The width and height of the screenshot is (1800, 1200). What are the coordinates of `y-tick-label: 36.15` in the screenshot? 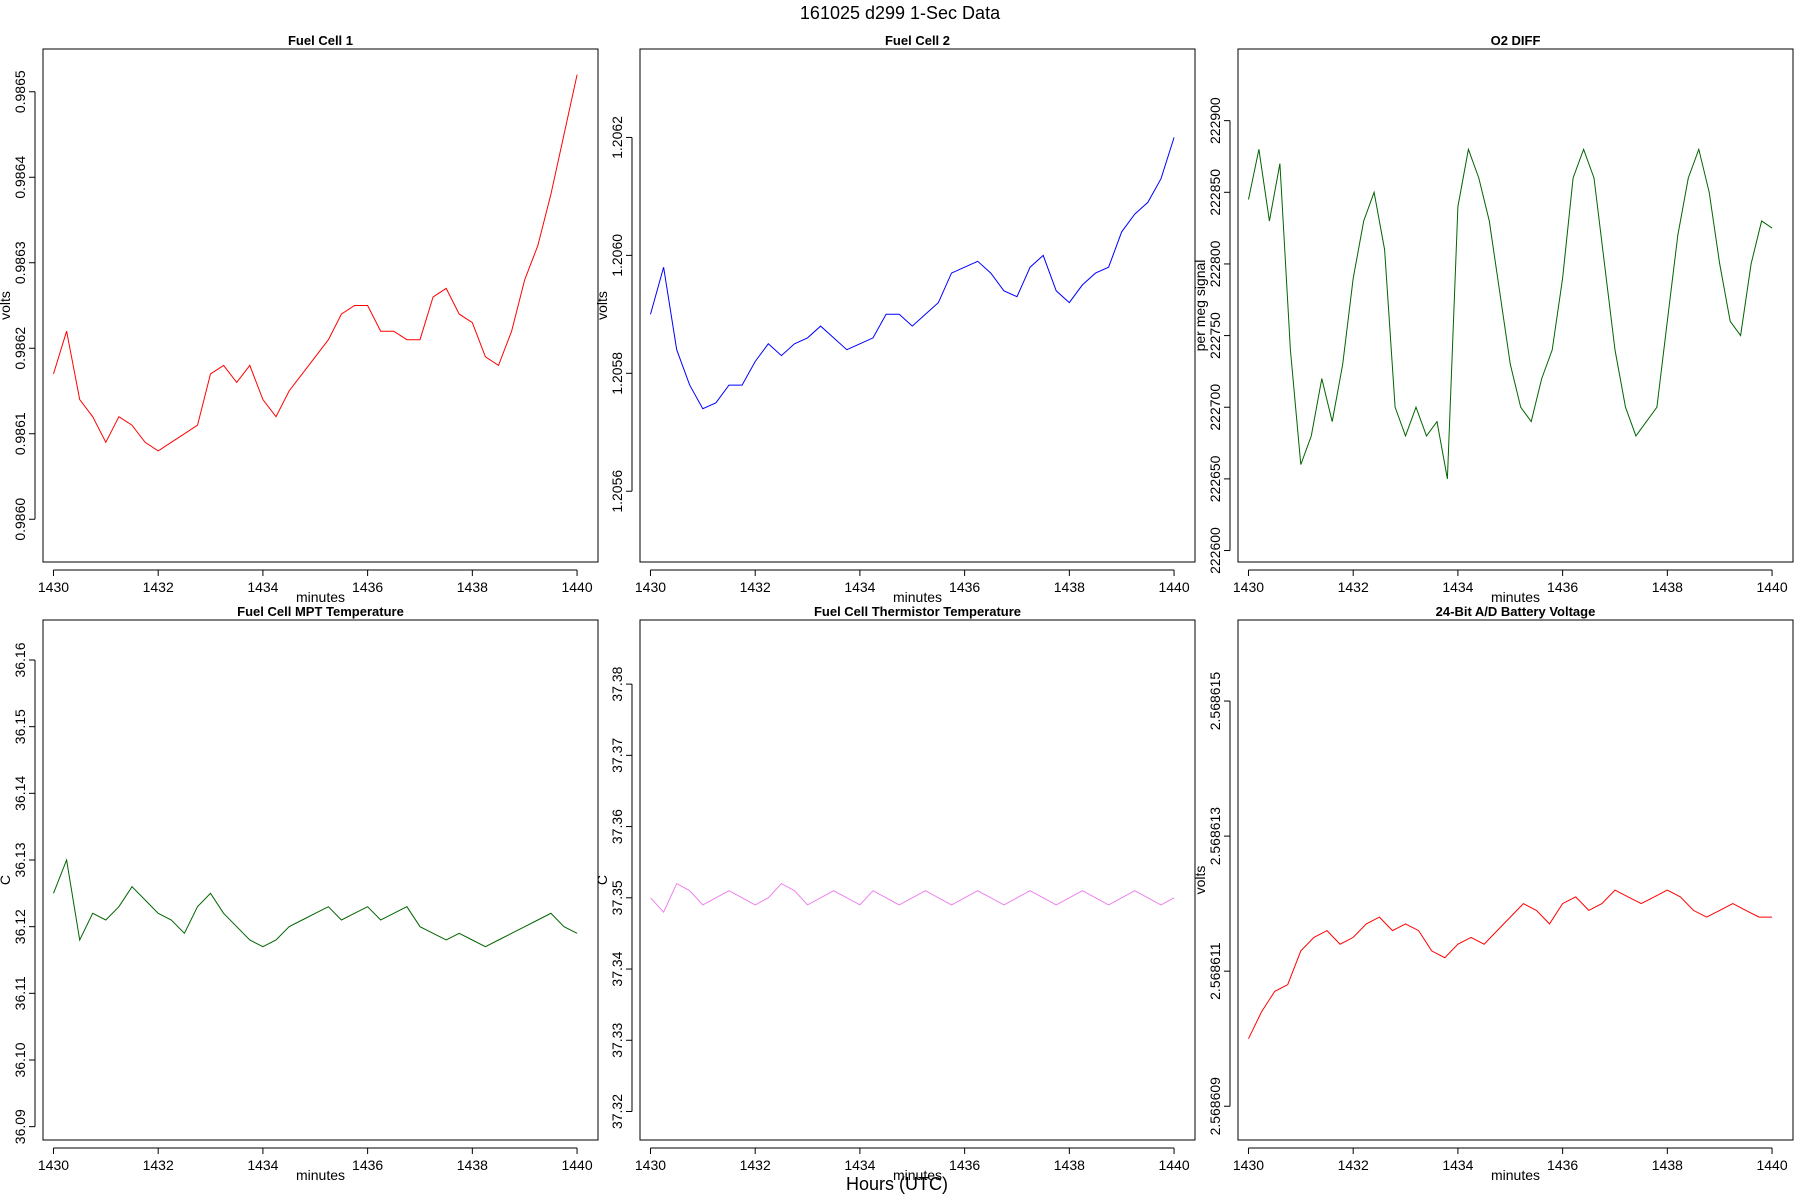 It's located at (20, 726).